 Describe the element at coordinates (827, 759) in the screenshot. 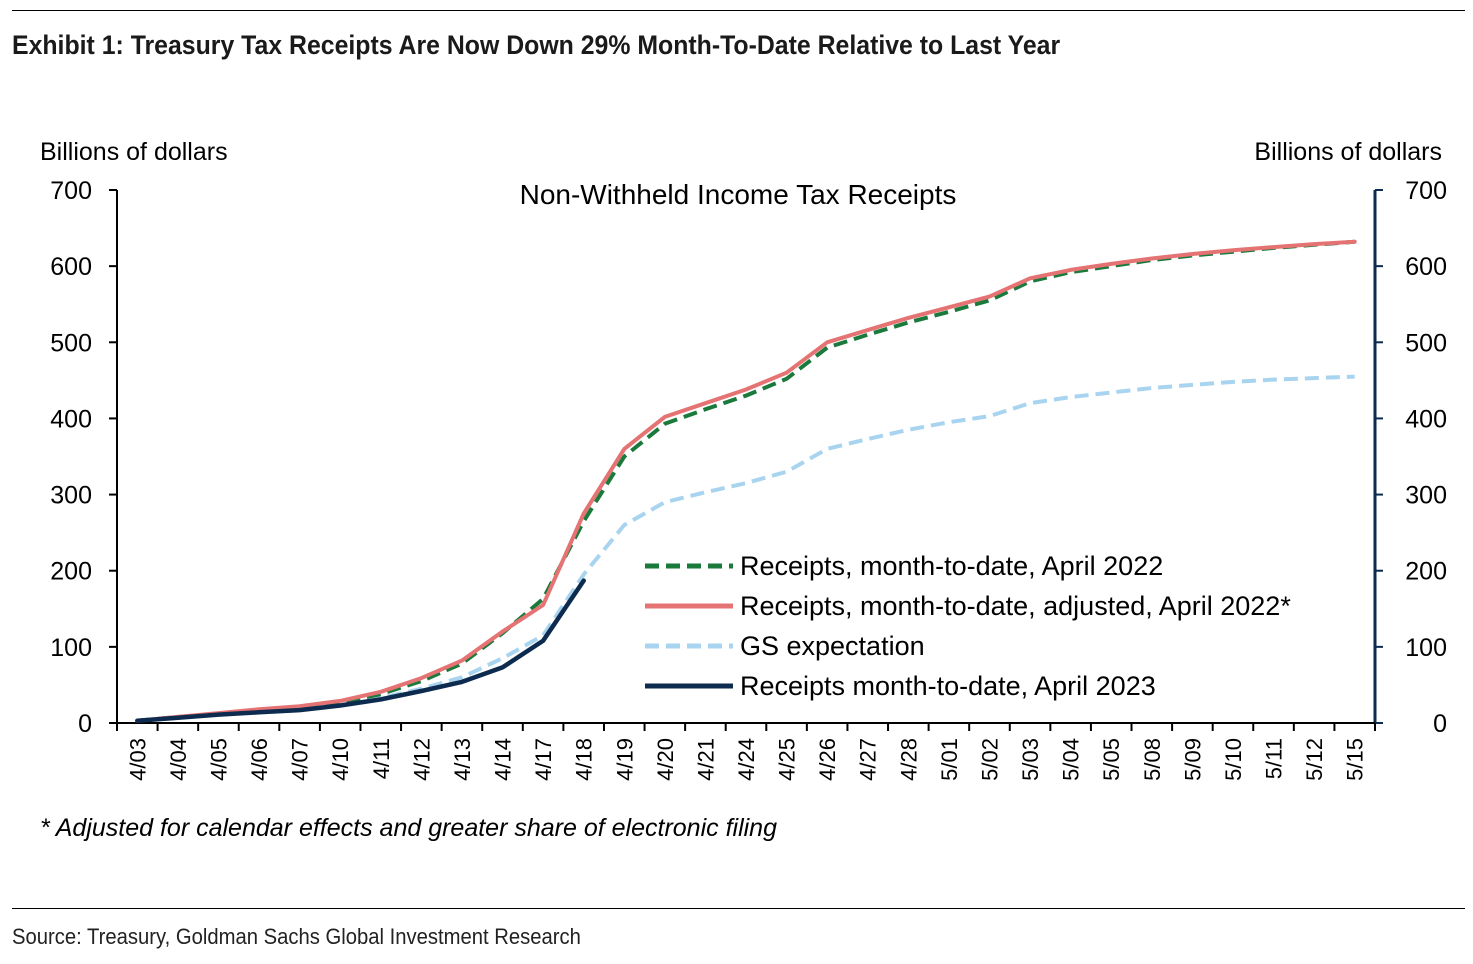

I see `x-tick-label: 4/26` at that location.